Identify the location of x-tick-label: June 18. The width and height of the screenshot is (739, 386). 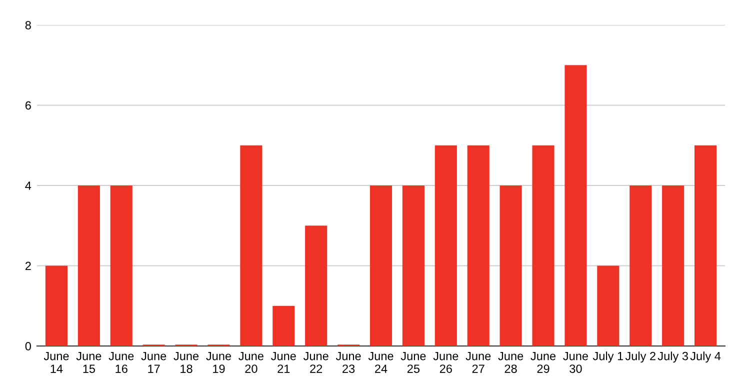
(186, 362).